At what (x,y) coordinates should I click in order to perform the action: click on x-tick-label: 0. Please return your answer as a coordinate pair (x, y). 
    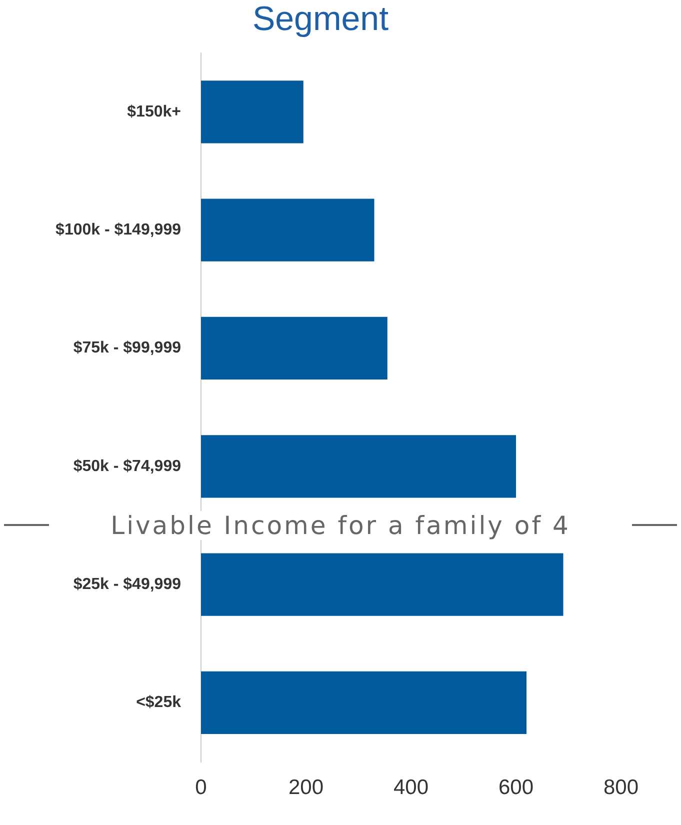
    Looking at the image, I should click on (201, 788).